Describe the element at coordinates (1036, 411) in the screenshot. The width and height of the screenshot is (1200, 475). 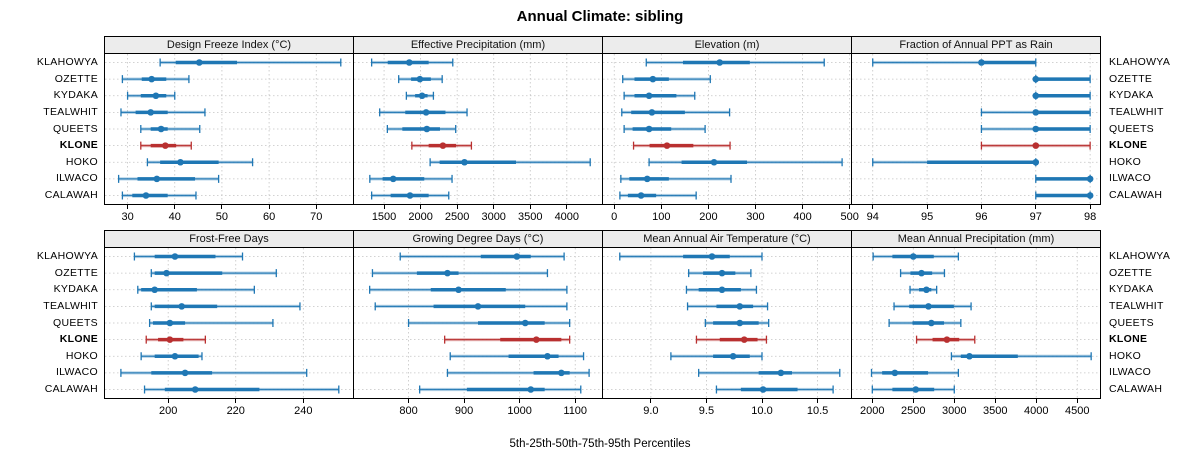
I see `tick-label: 4000` at that location.